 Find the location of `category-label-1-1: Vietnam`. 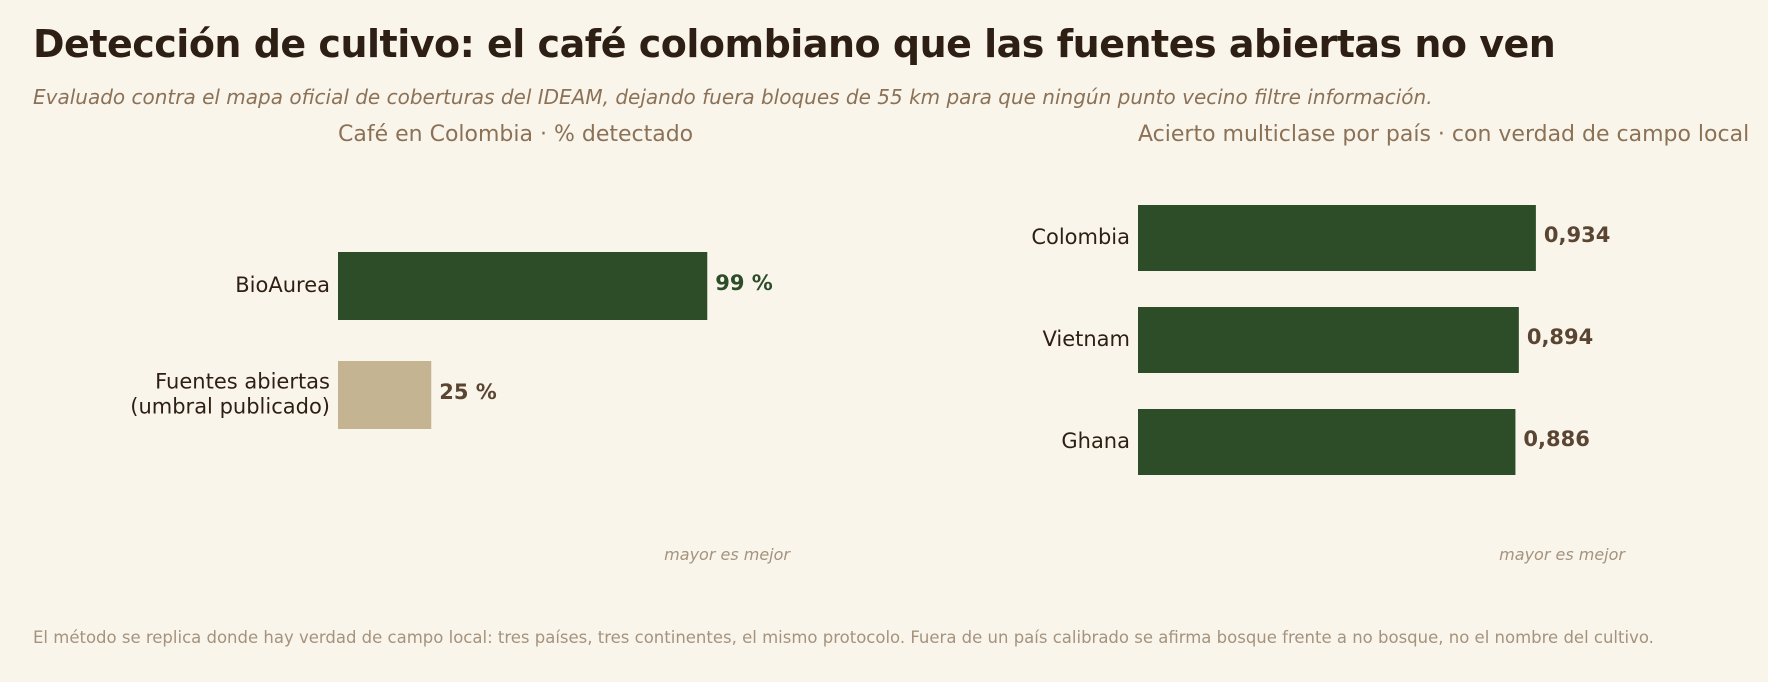

category-label-1-1: Vietnam is located at coordinates (1086, 339).